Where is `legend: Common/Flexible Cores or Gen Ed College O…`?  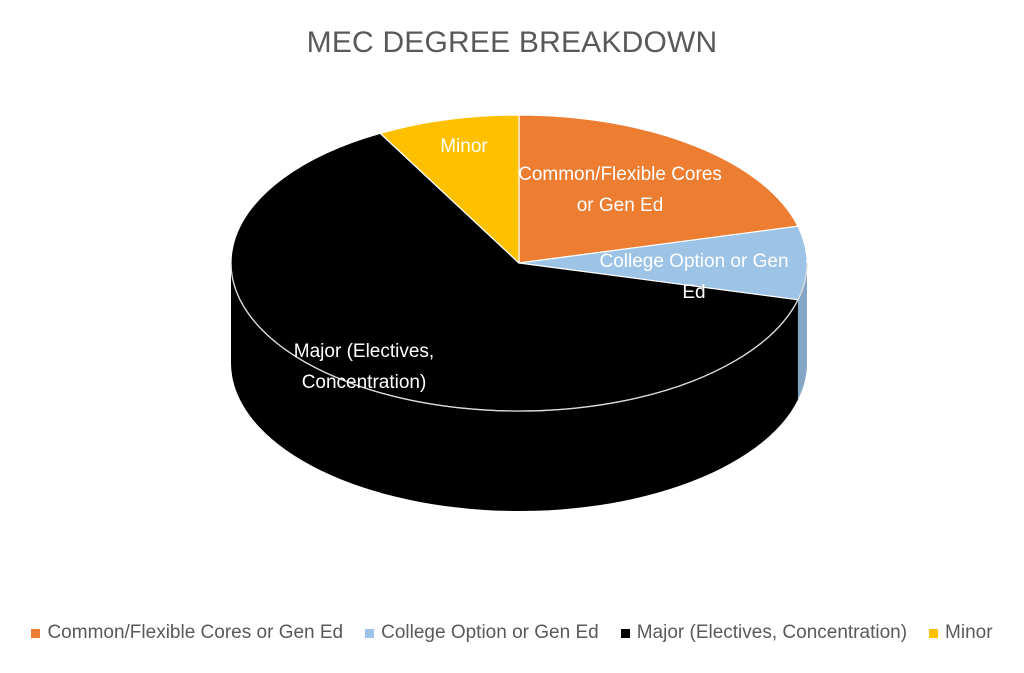
legend: Common/Flexible Cores or Gen Ed College O… is located at coordinates (512, 633).